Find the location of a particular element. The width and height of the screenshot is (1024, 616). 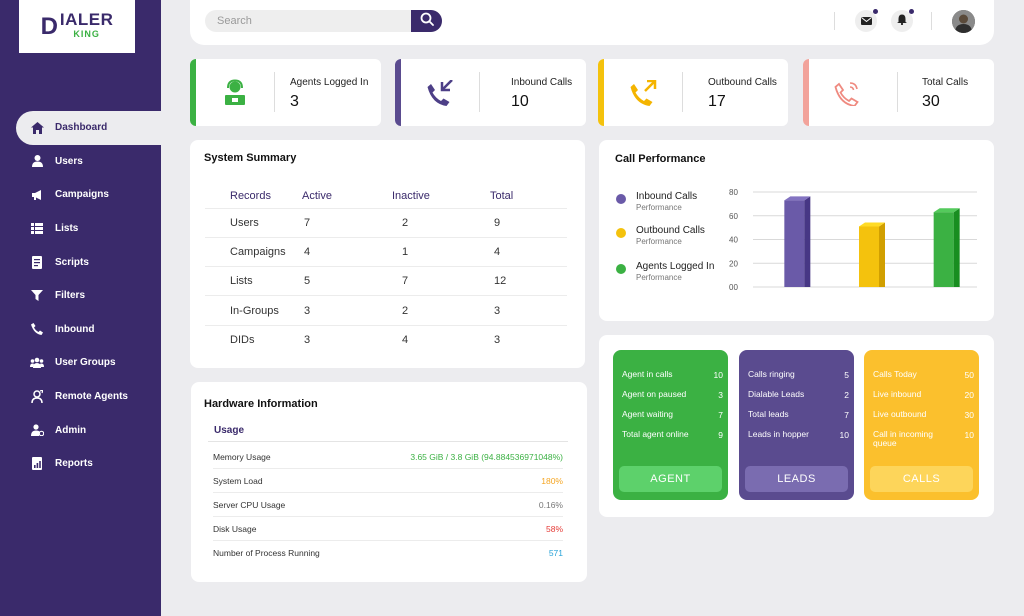

logo: D IALER KING is located at coordinates (77, 26).